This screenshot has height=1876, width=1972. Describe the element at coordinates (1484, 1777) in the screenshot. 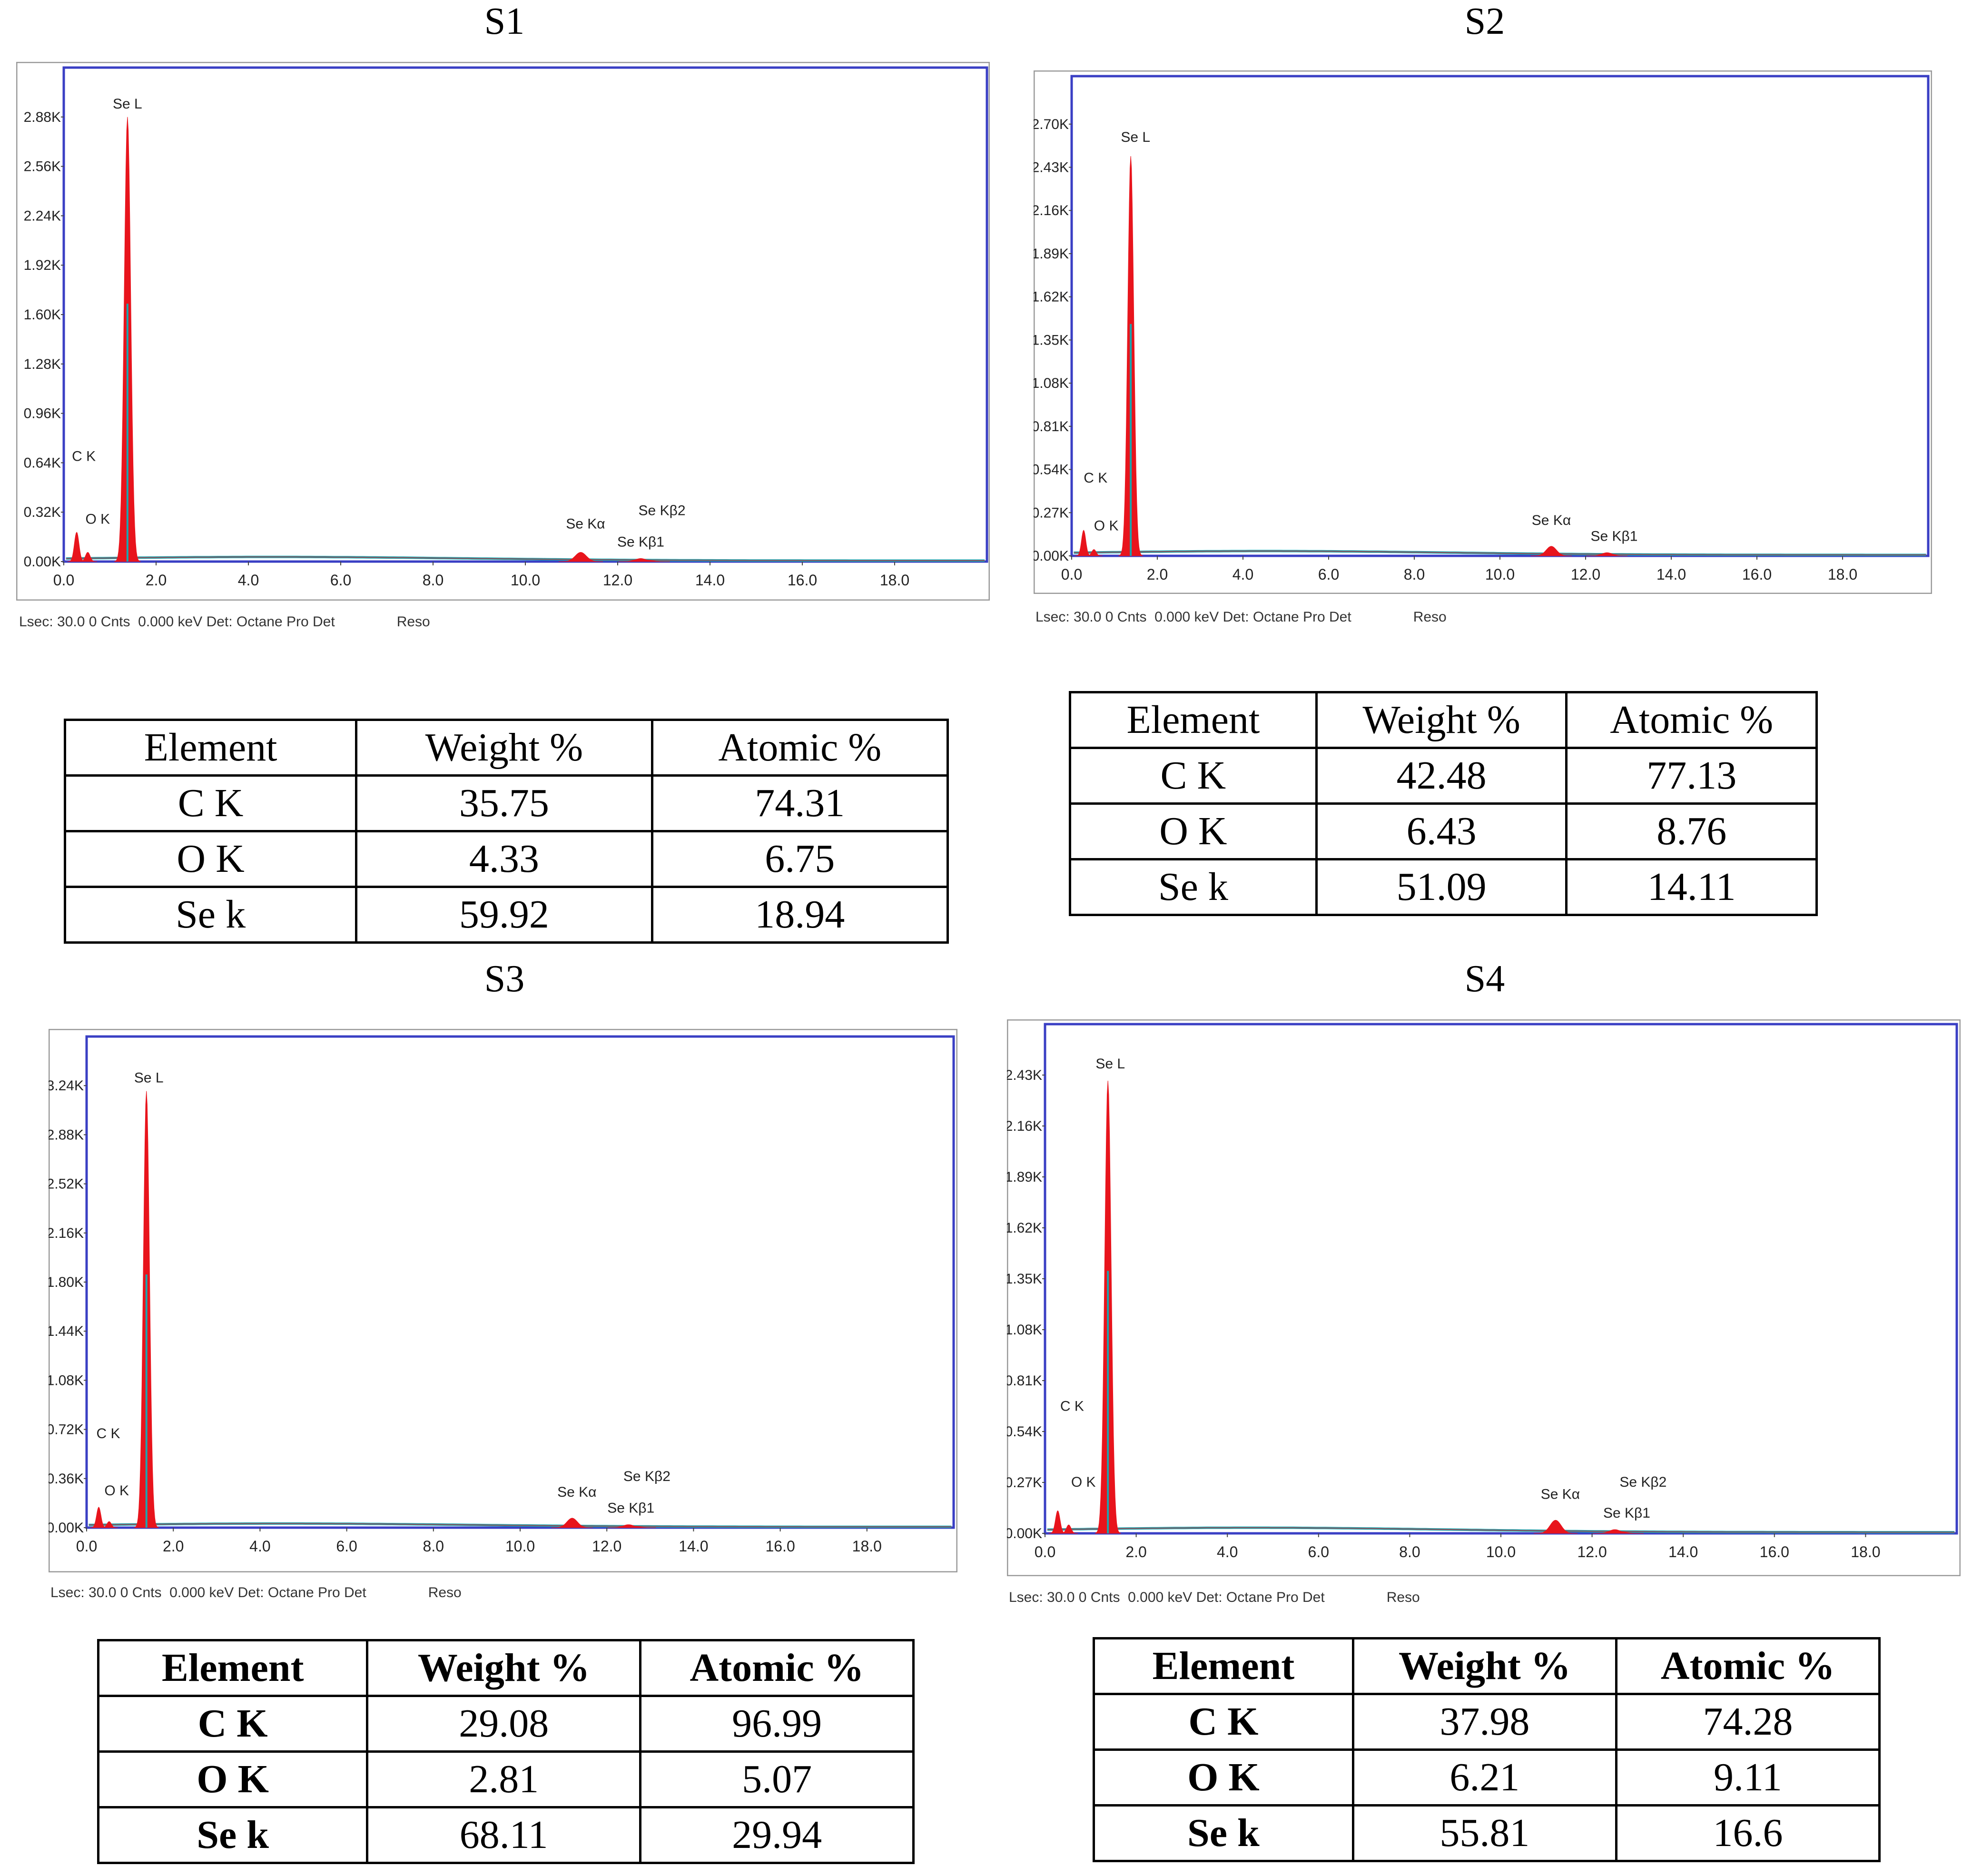

I see `table-cell: 6.21` at that location.